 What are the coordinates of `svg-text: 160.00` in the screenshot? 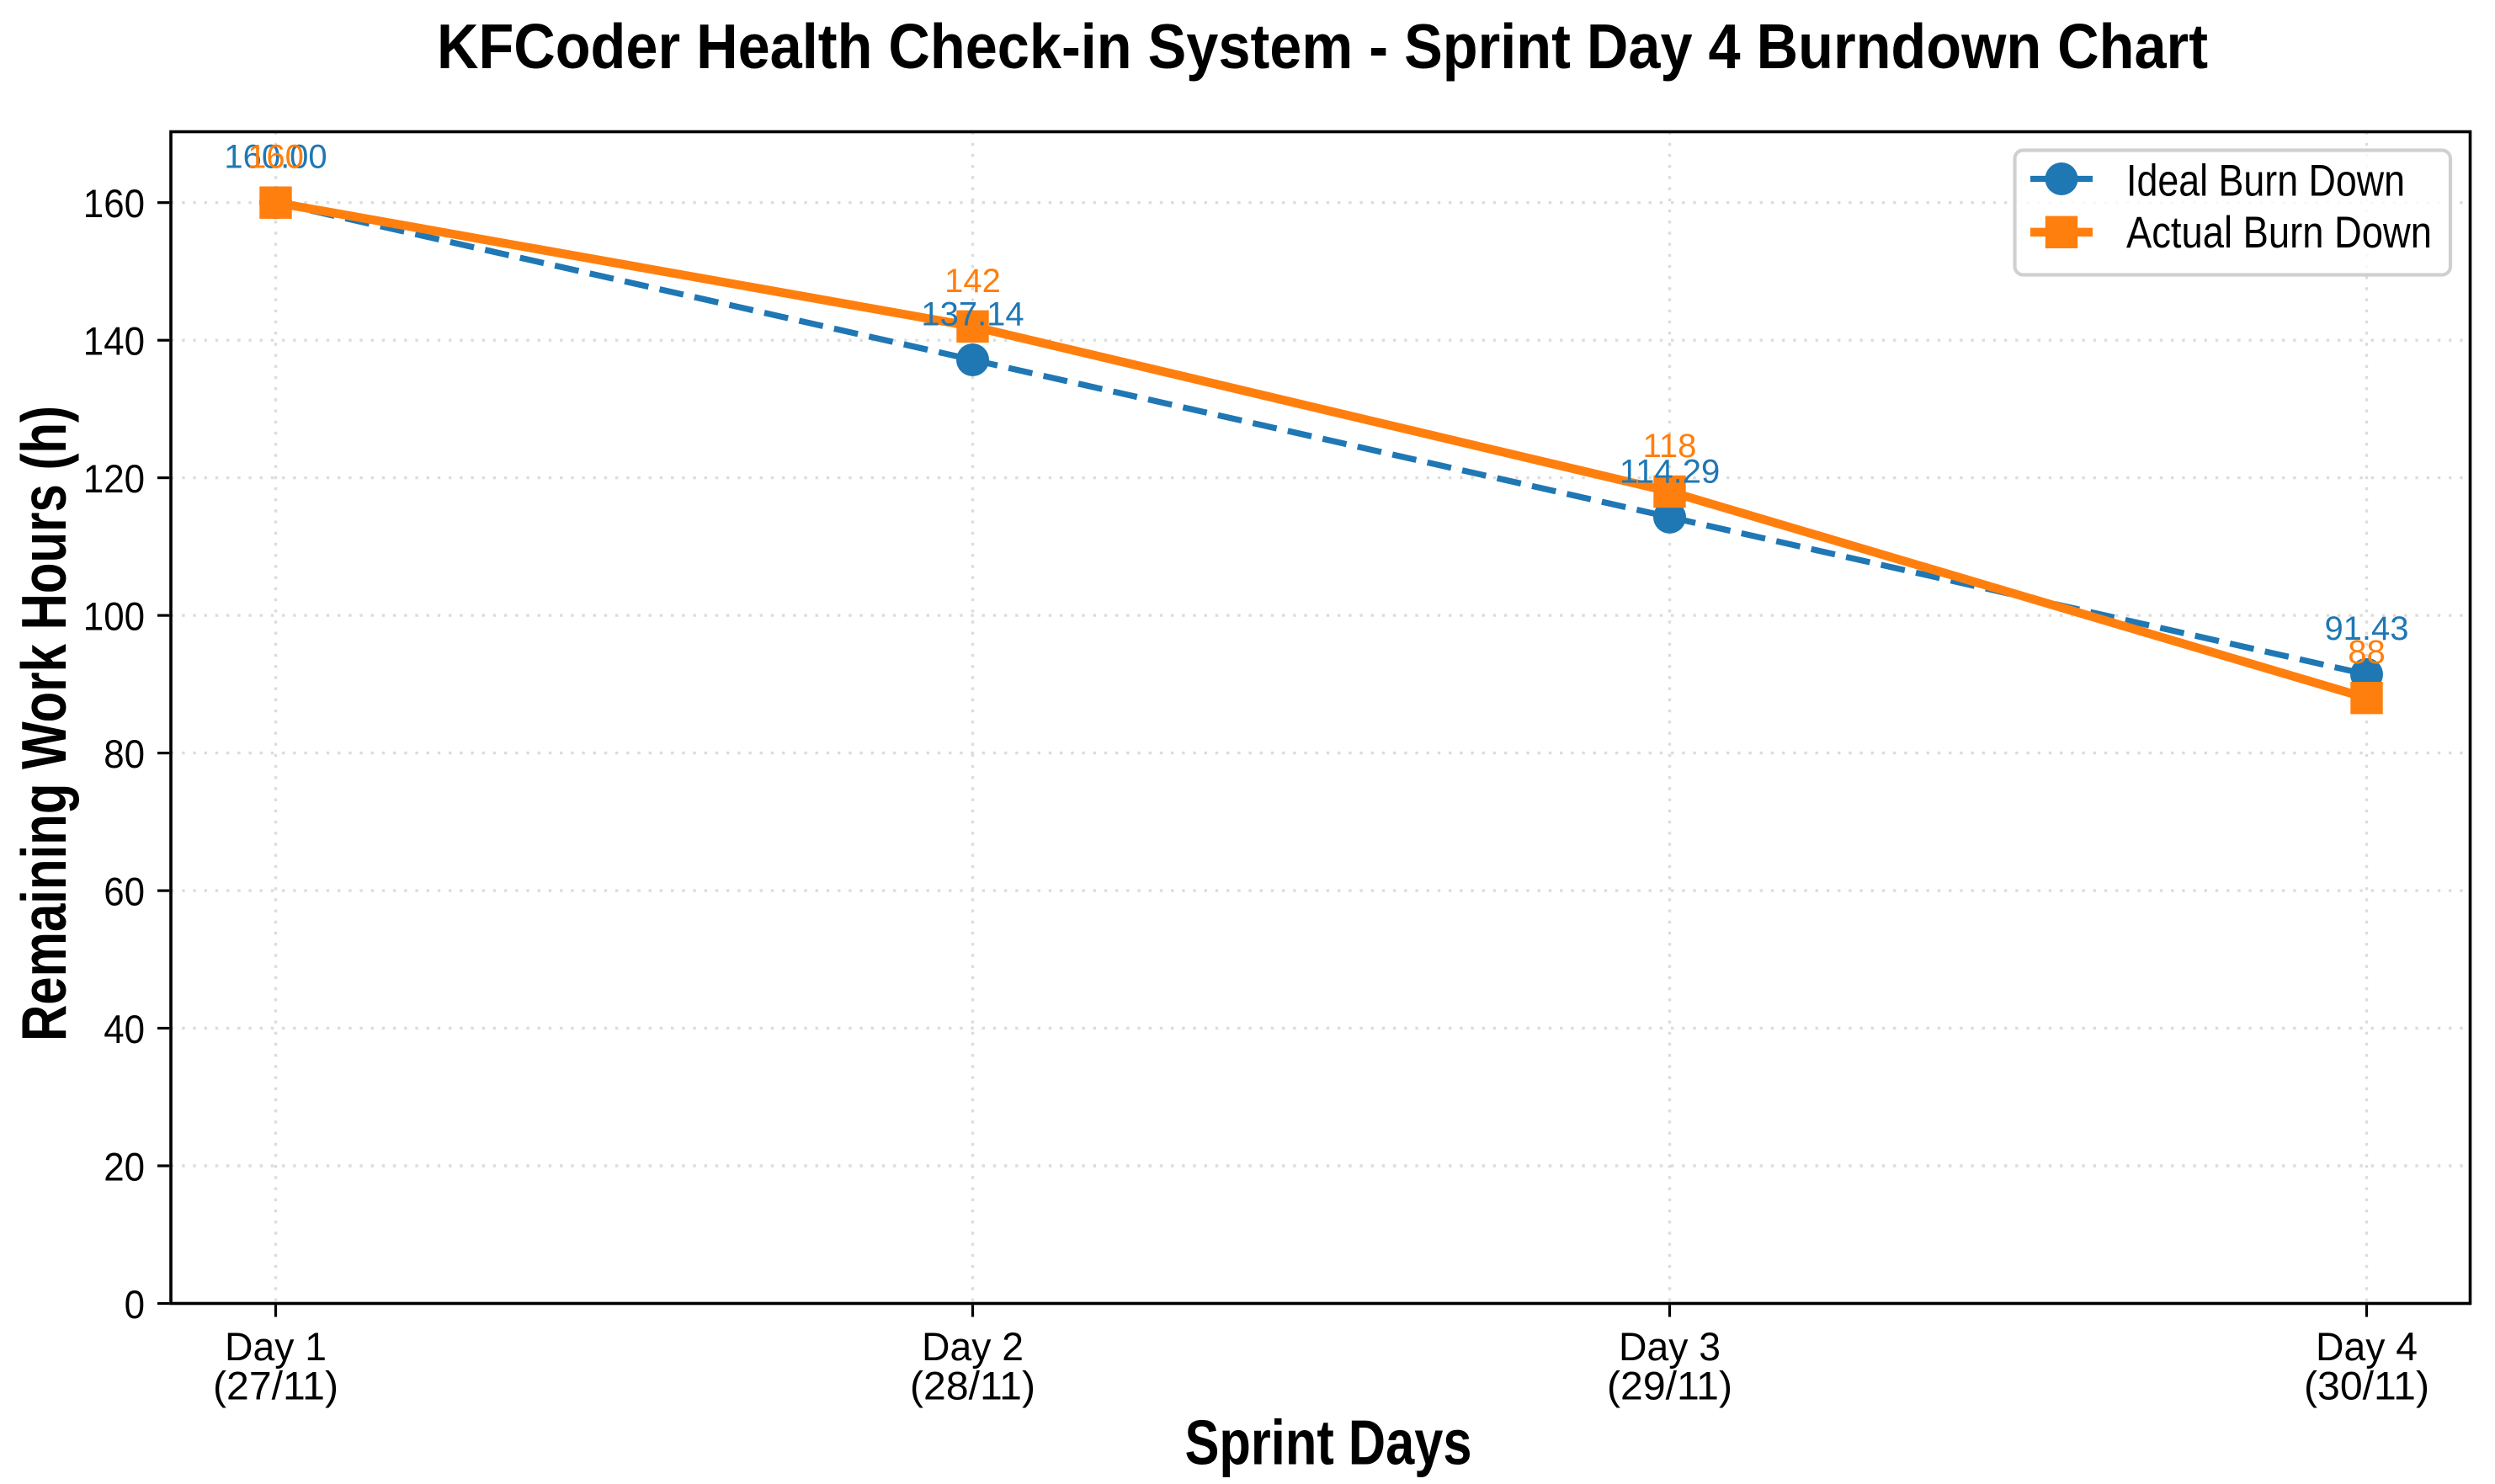 It's located at (275, 157).